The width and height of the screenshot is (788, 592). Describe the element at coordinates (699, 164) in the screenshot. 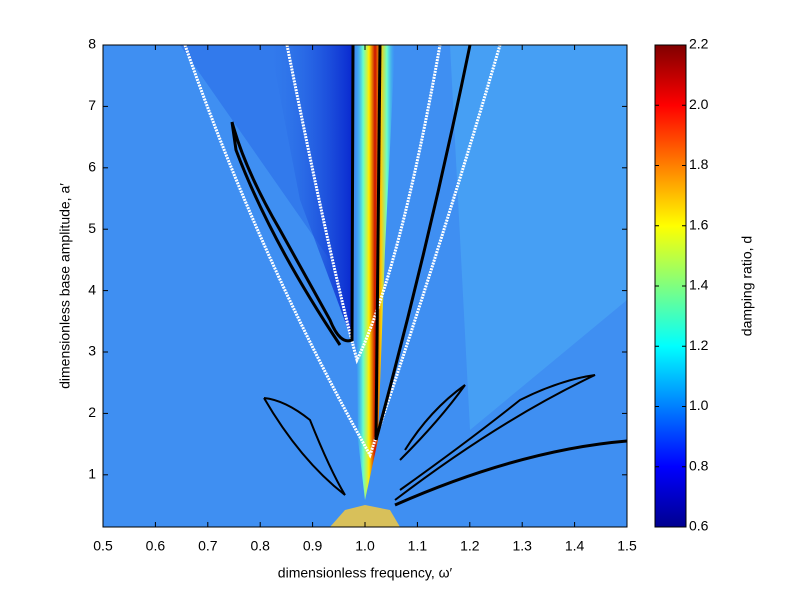

I see `colorbar-tick-label: 1.8` at that location.